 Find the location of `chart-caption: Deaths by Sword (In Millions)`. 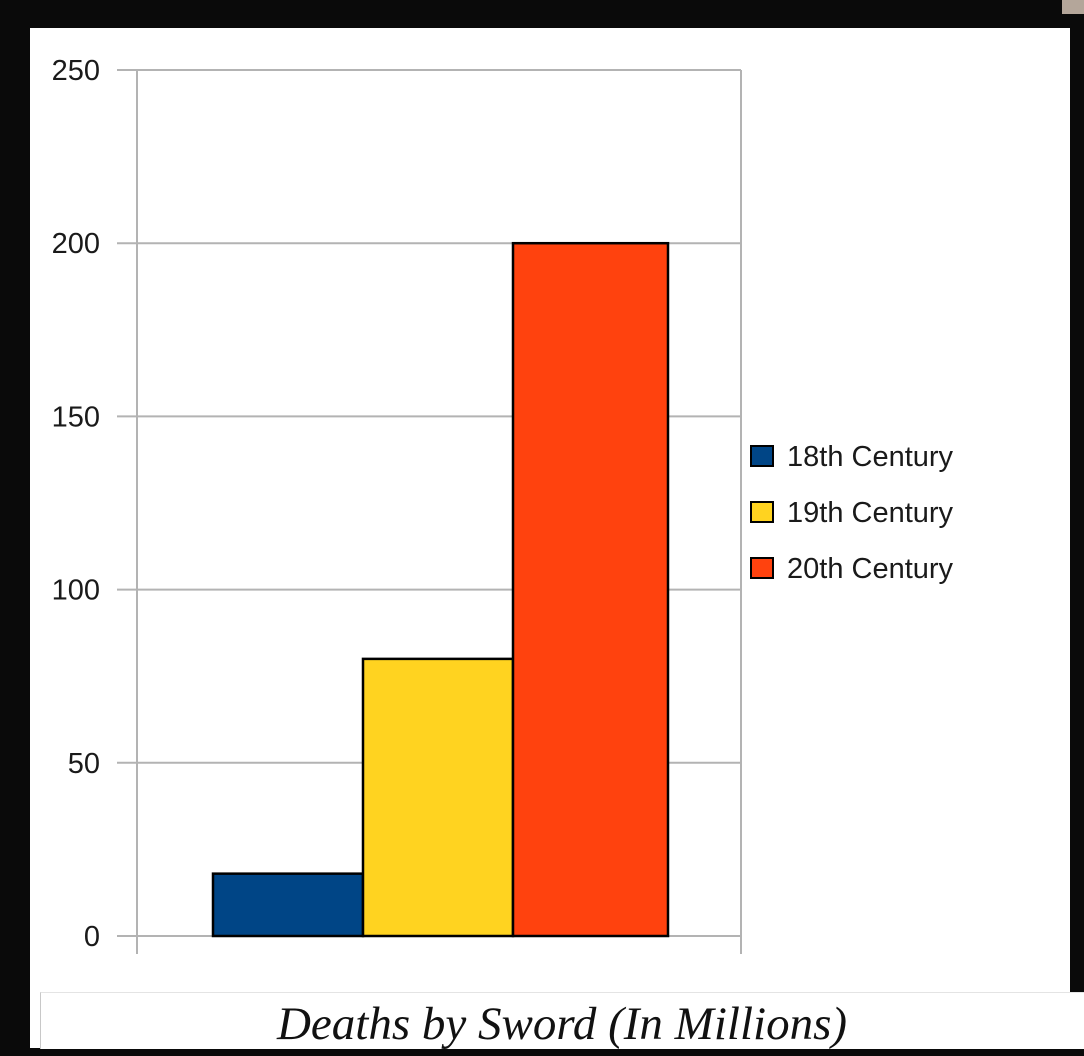

chart-caption: Deaths by Sword (In Millions) is located at coordinates (562, 1024).